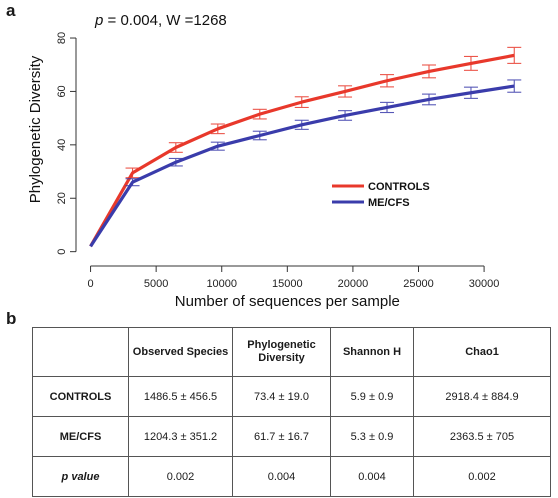 This screenshot has width=558, height=498. What do you see at coordinates (281, 396) in the screenshot?
I see `table-cell: 73.4 ± 19.0` at bounding box center [281, 396].